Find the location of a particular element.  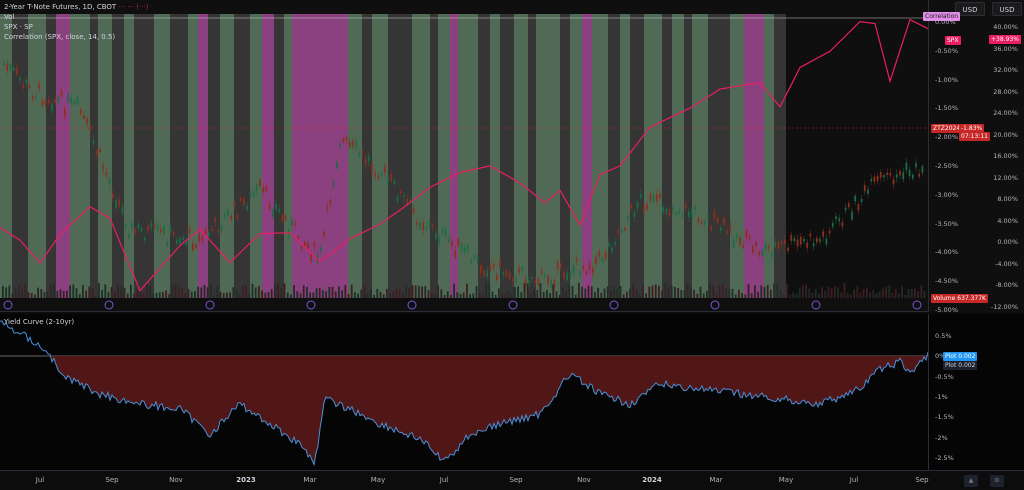

left-tick: 0.00% is located at coordinates (945, 22).